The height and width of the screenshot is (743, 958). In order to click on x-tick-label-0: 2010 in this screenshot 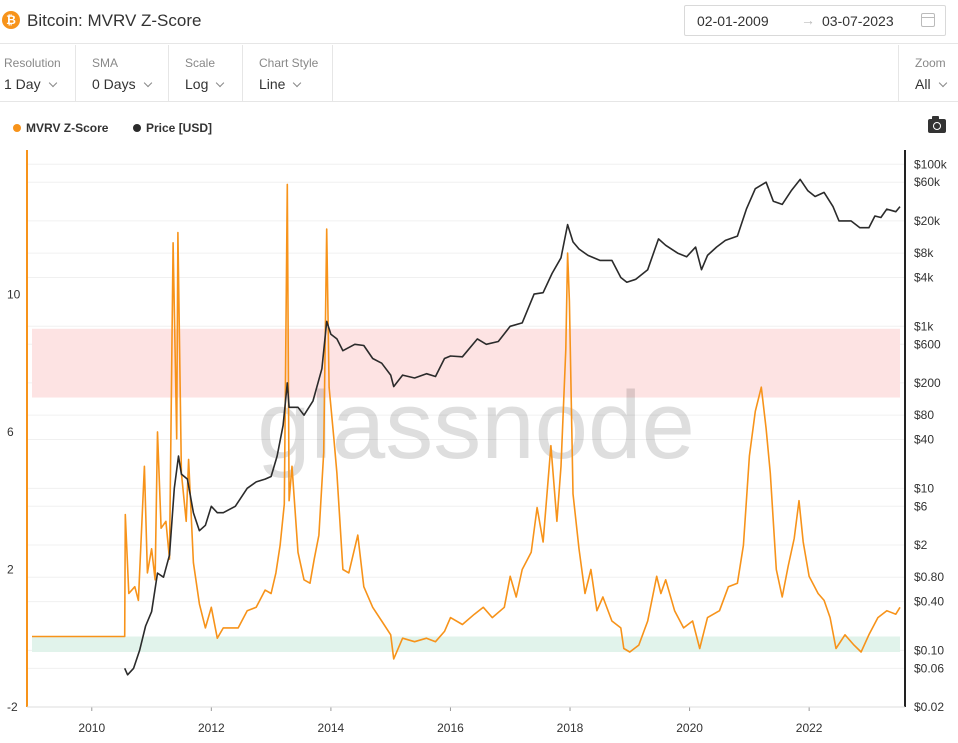, I will do `click(91, 728)`.